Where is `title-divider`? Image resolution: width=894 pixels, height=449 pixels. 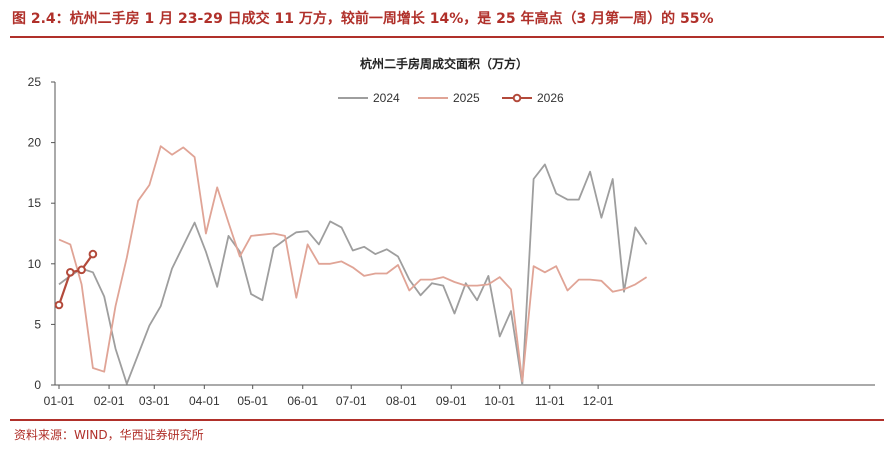
title-divider is located at coordinates (447, 37).